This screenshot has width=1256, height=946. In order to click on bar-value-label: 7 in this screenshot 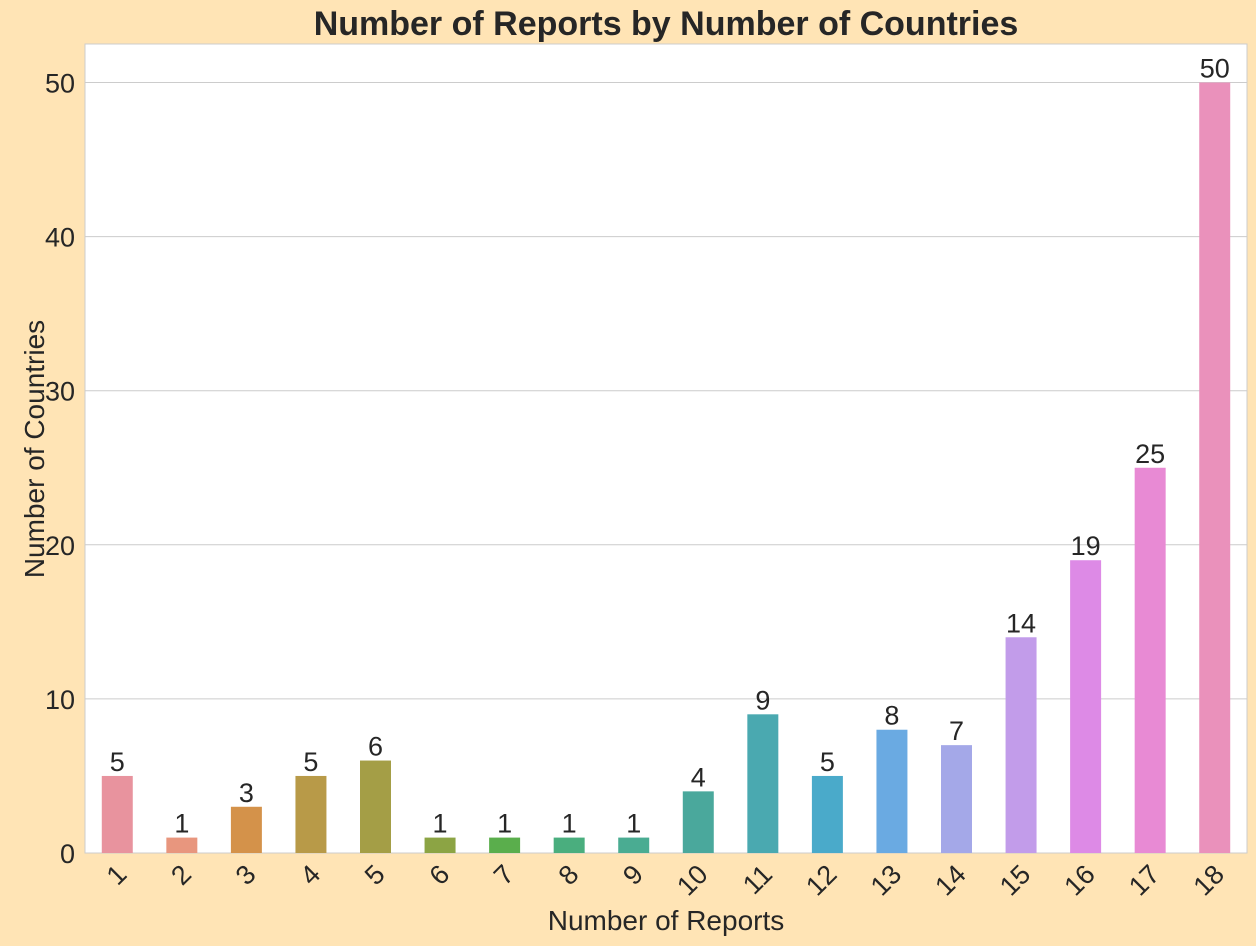, I will do `click(956, 731)`.